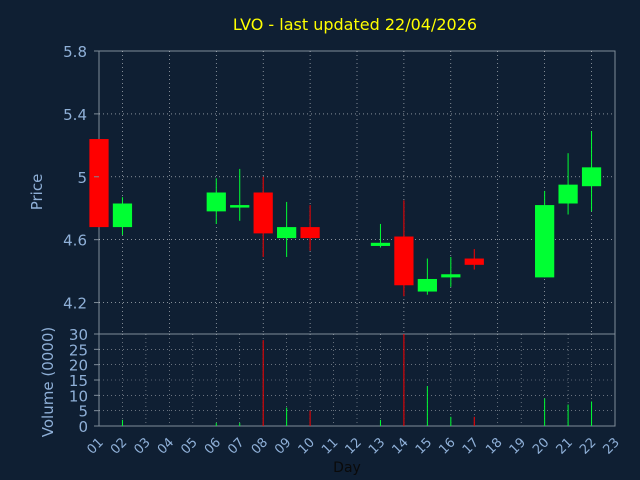 The width and height of the screenshot is (640, 480). I want to click on day-axis-label: Day, so click(347, 468).